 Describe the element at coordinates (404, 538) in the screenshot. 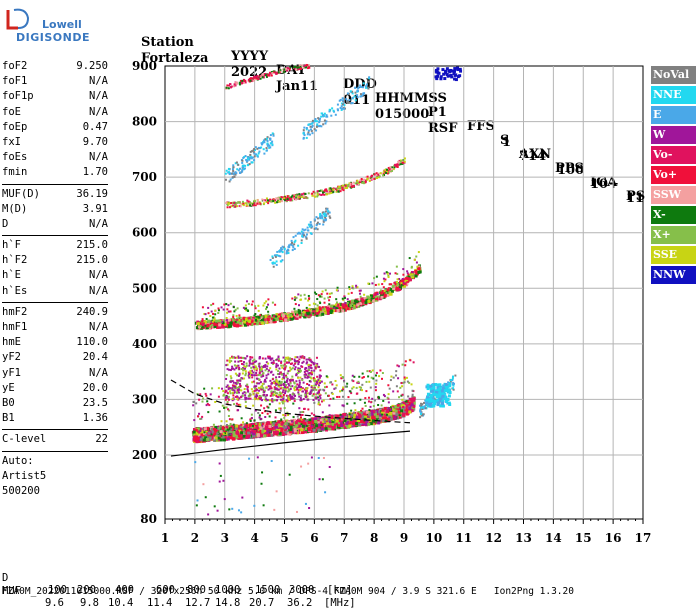

I see `x-tick-label: 9` at that location.